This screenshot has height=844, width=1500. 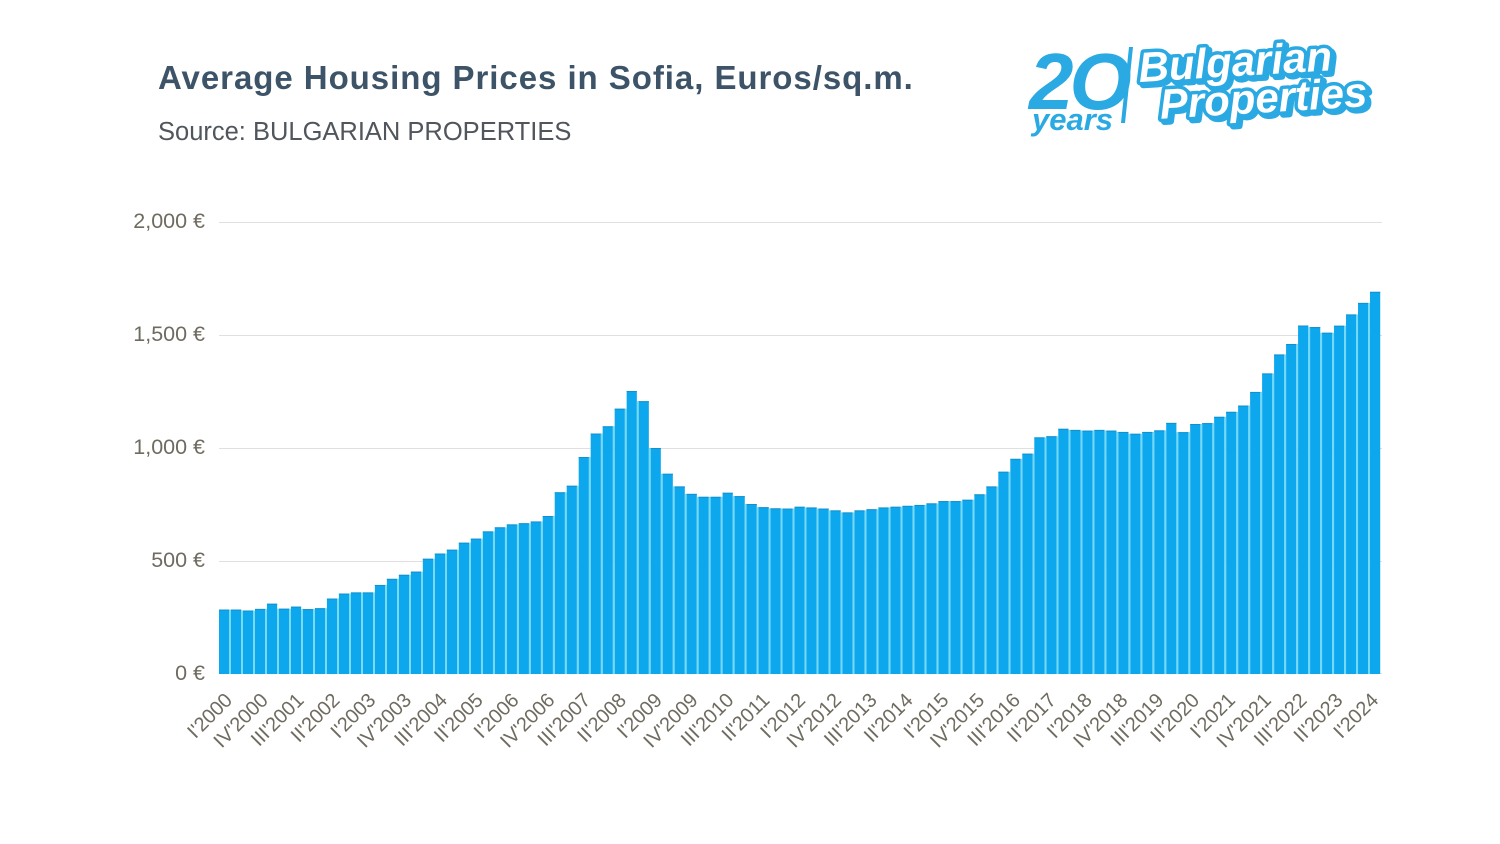 What do you see at coordinates (1078, 81) in the screenshot?
I see `svg-text: 2O` at bounding box center [1078, 81].